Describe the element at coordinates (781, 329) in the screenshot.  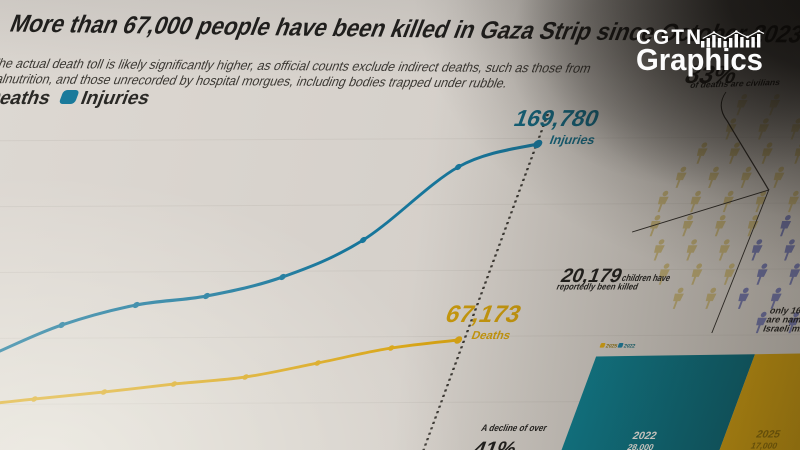
I see `svg-text: Israeli military lists` at that location.